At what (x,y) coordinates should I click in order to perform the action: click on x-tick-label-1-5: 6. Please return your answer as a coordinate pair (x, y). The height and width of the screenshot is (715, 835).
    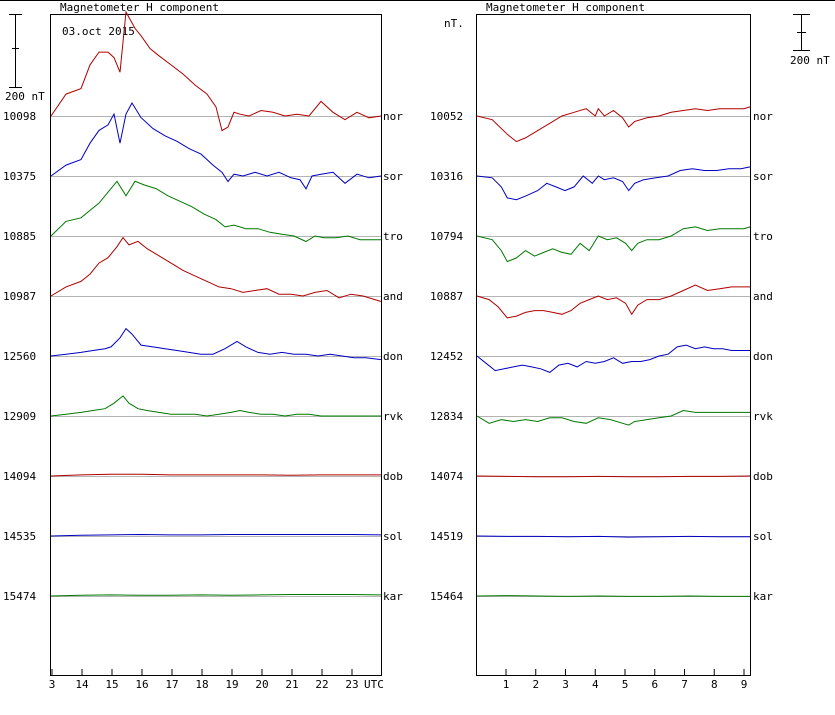
    Looking at the image, I should click on (654, 684).